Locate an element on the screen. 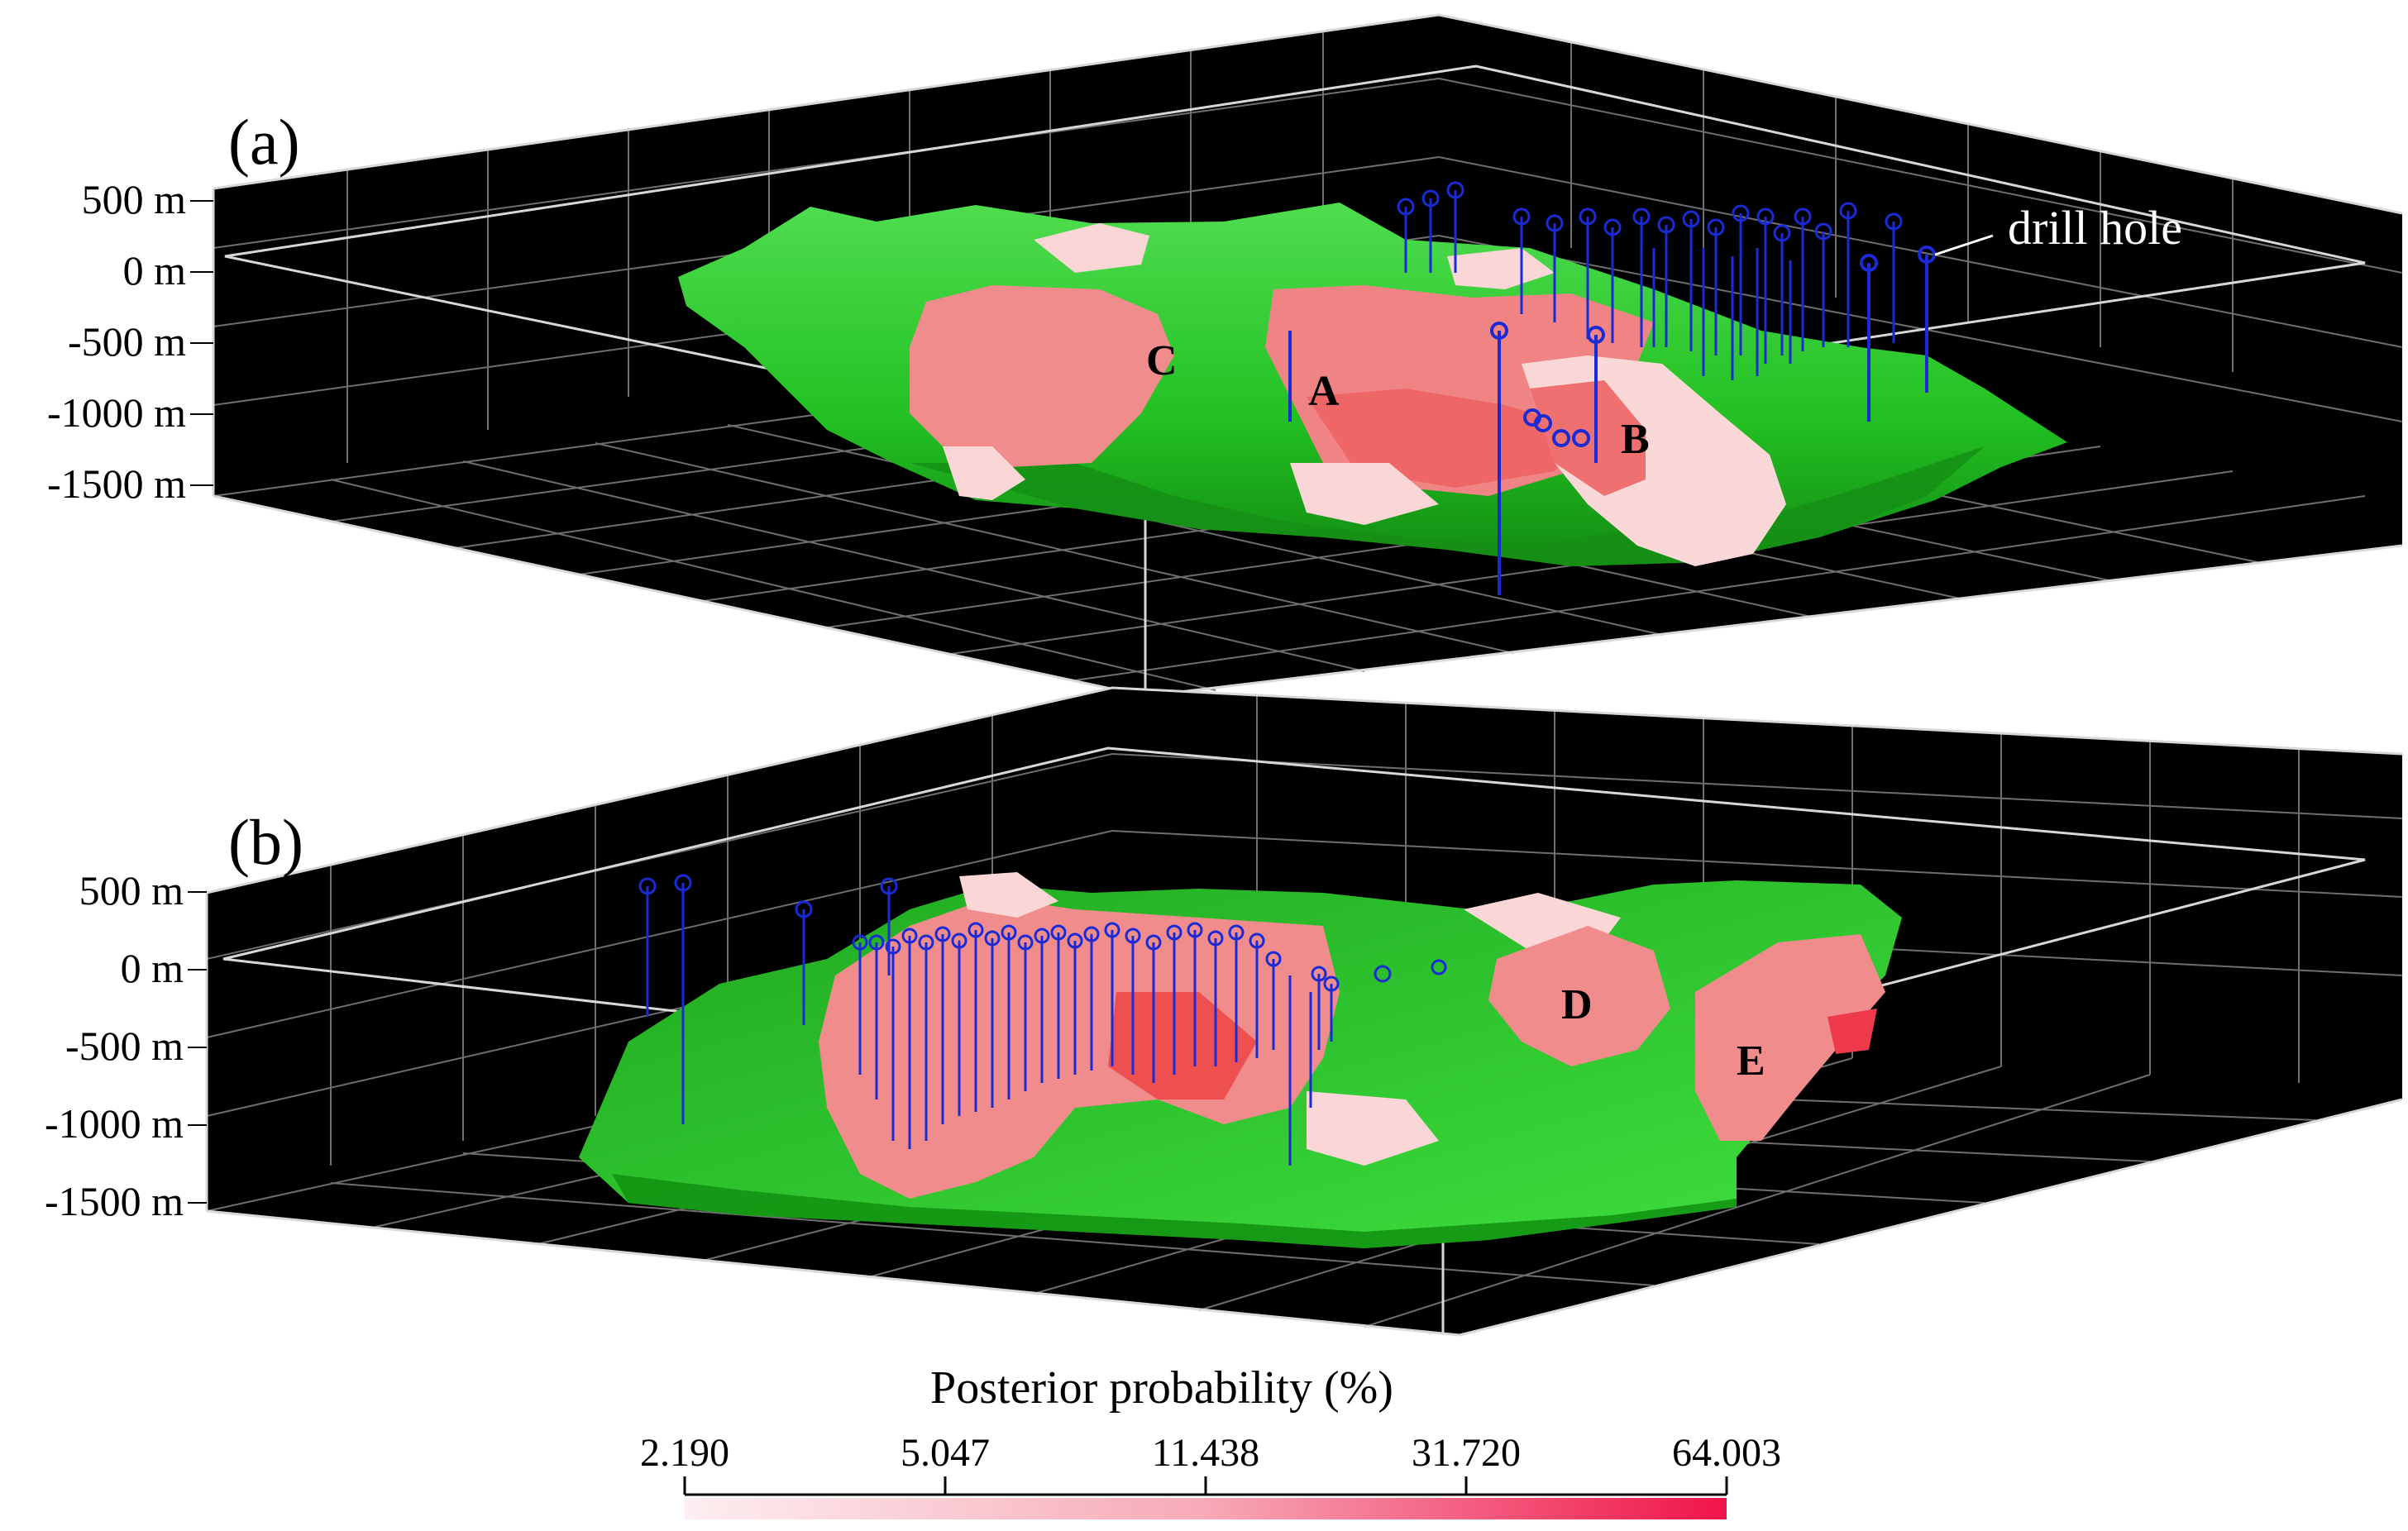  panel-b-green-shadow is located at coordinates (1174, 1211).